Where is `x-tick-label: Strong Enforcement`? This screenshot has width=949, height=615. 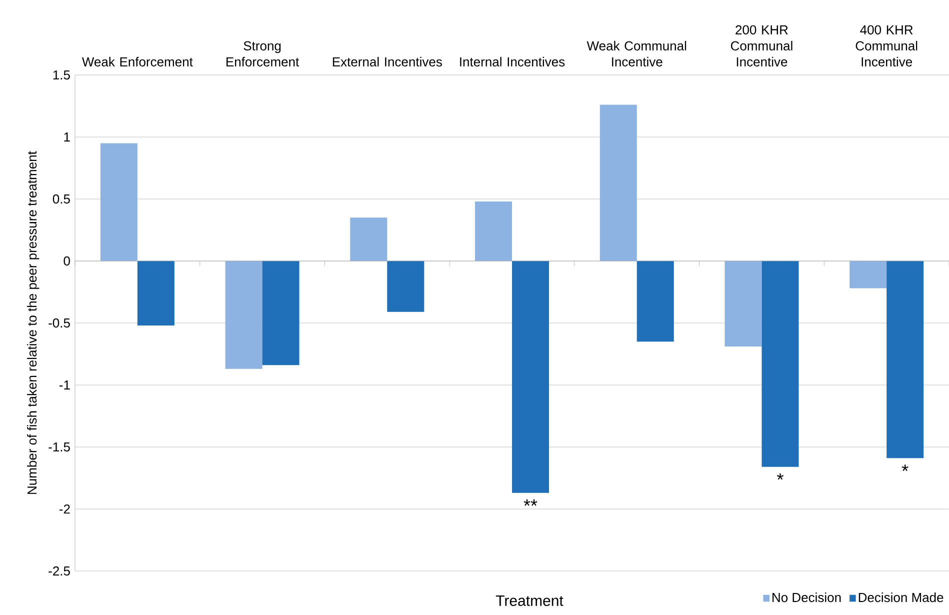
x-tick-label: Strong Enforcement is located at coordinates (263, 53).